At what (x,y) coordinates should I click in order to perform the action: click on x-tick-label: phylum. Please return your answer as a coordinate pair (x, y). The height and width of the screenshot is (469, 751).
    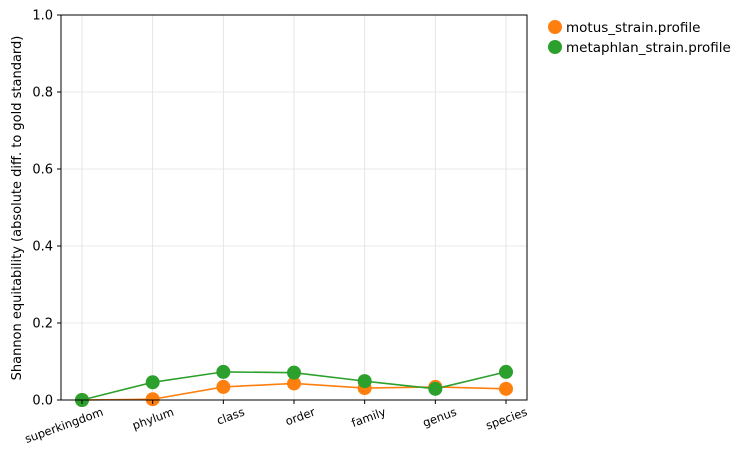
    Looking at the image, I should click on (152, 419).